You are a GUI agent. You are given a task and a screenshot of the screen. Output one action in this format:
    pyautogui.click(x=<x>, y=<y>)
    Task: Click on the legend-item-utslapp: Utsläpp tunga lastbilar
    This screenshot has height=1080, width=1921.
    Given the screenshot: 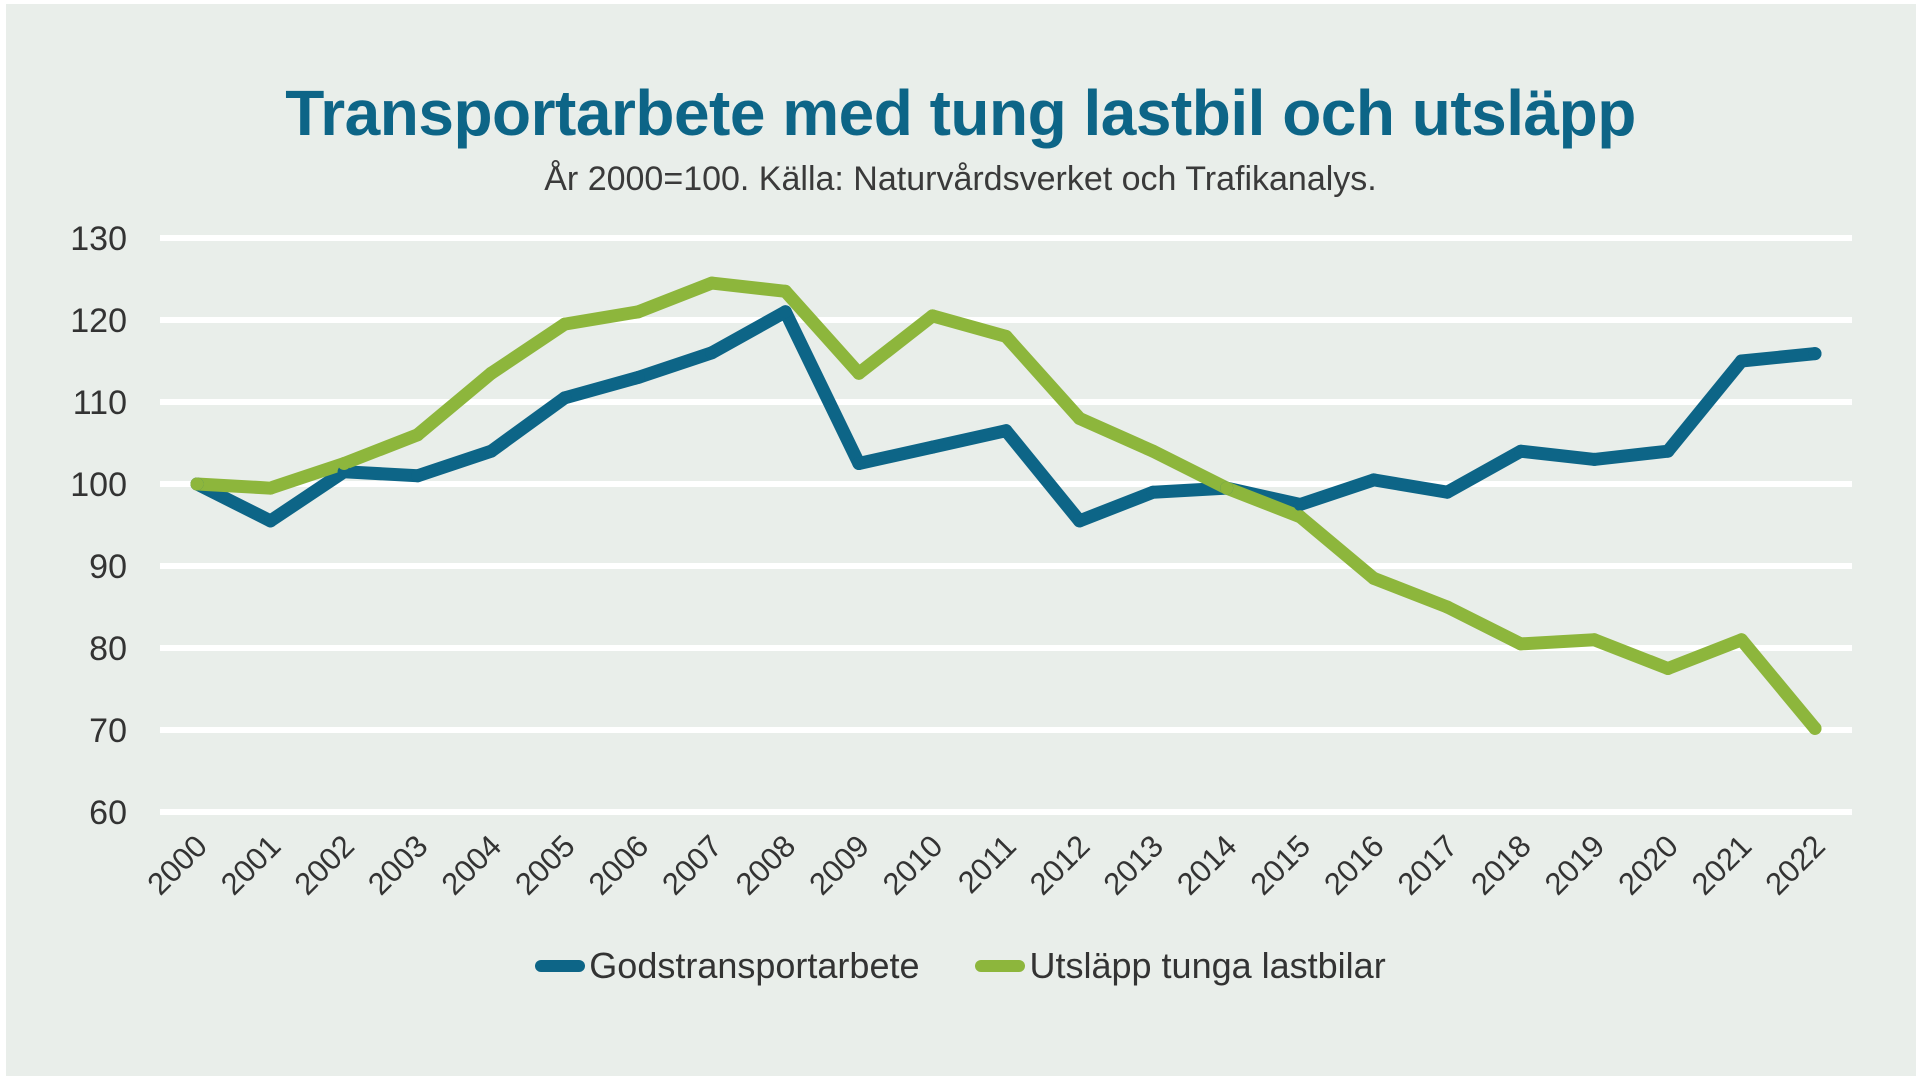 What is the action you would take?
    pyautogui.click(x=1180, y=966)
    